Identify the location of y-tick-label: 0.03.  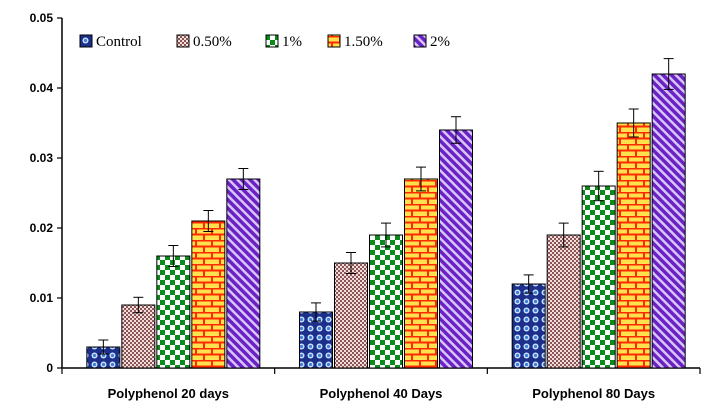
(42, 158).